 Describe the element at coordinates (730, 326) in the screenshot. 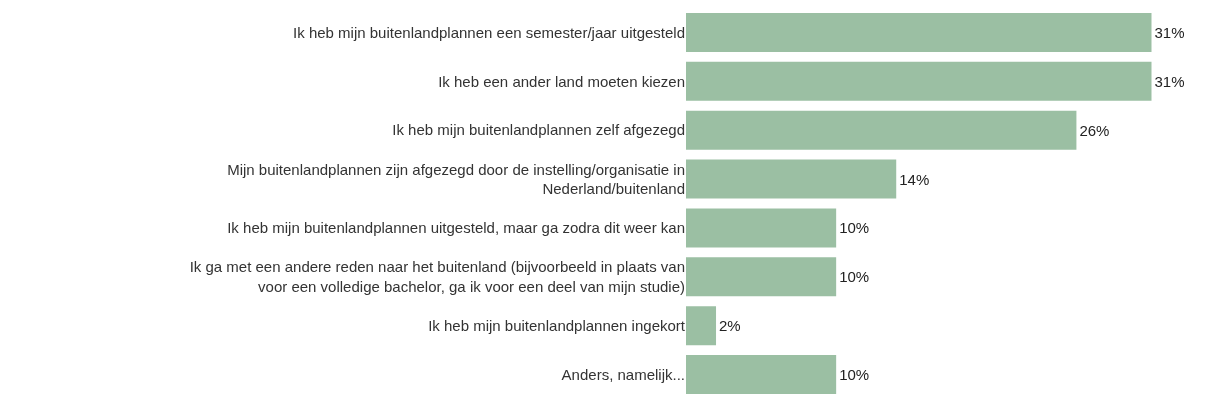

I see `data-label: 2%` at that location.